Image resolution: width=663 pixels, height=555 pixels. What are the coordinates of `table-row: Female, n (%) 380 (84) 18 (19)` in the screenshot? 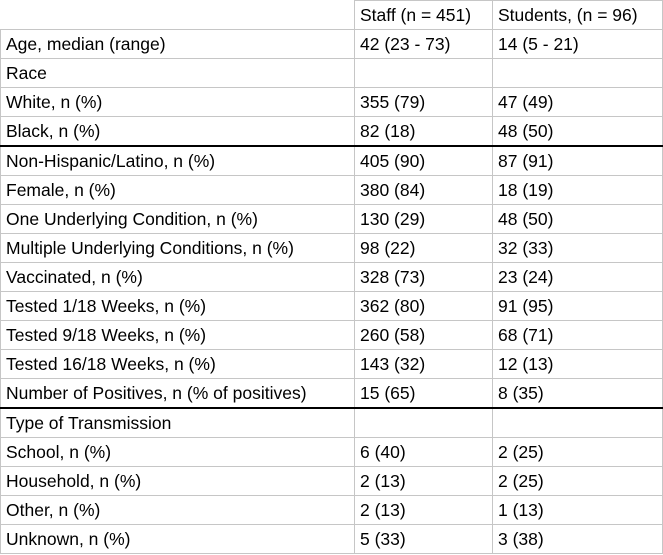 It's located at (331, 190).